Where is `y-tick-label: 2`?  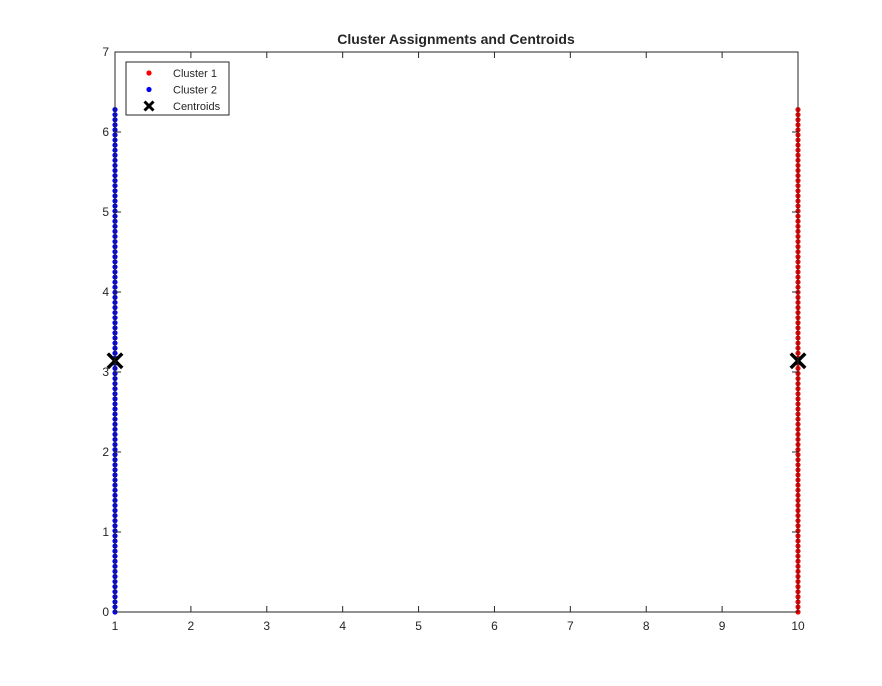
y-tick-label: 2 is located at coordinates (105, 452).